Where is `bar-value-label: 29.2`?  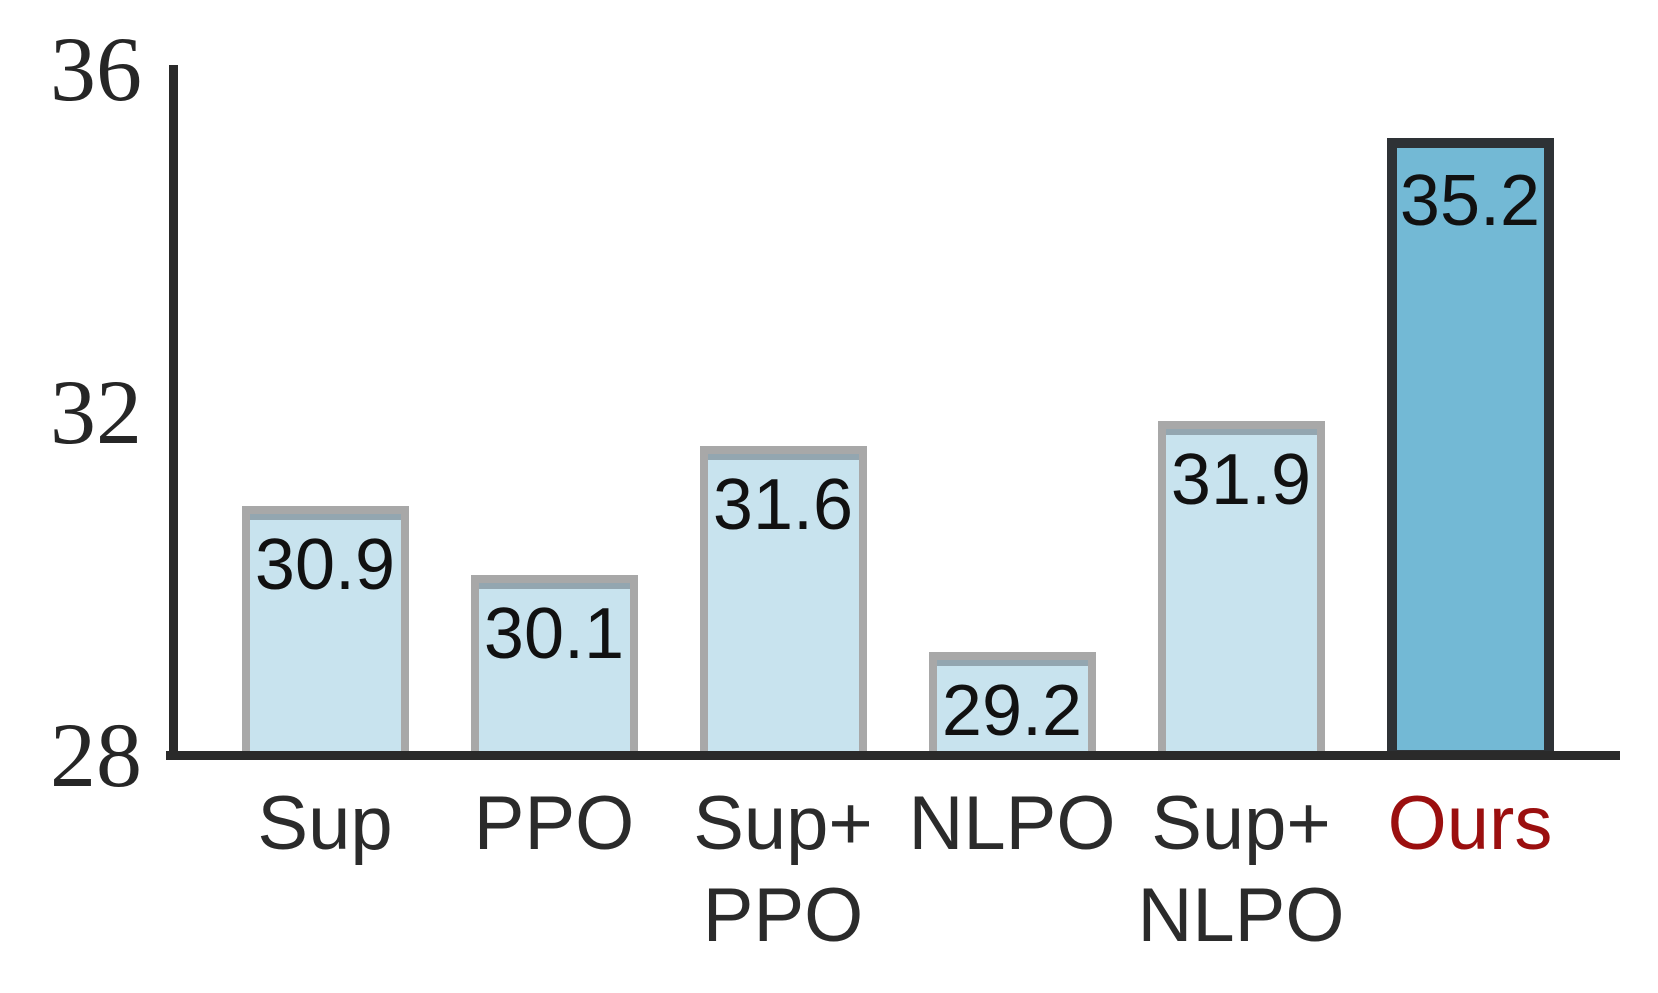
bar-value-label: 29.2 is located at coordinates (1012, 711).